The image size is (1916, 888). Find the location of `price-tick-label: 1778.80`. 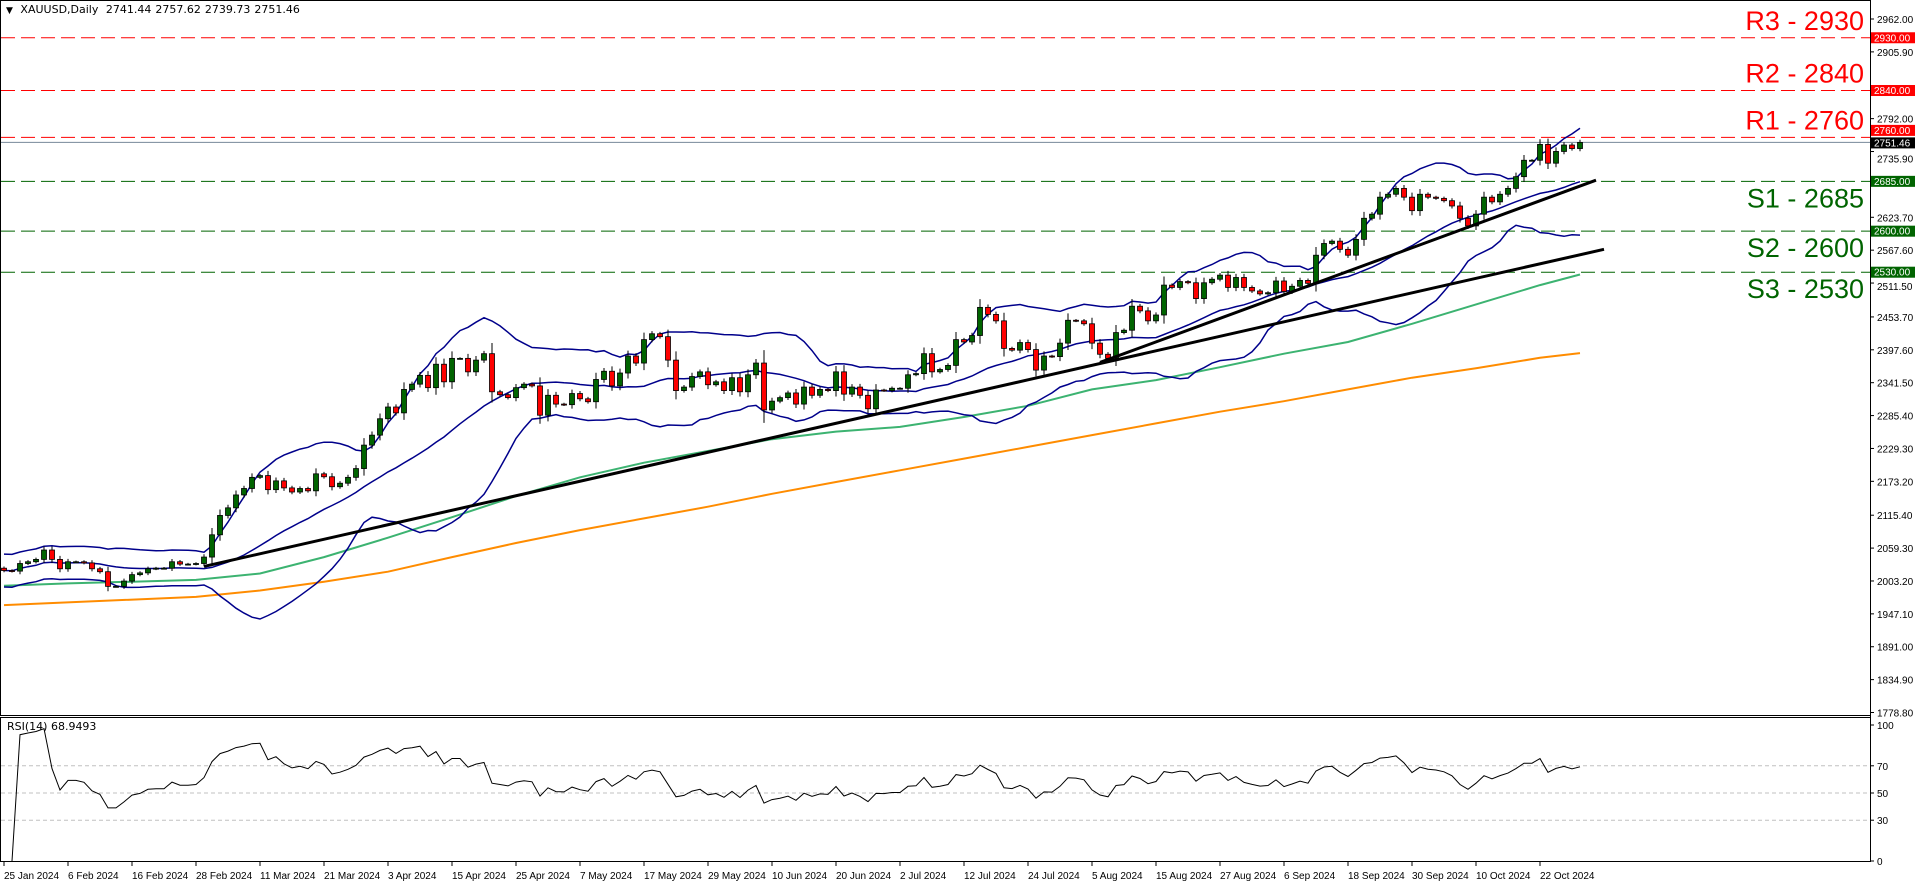

price-tick-label: 1778.80 is located at coordinates (1895, 714).